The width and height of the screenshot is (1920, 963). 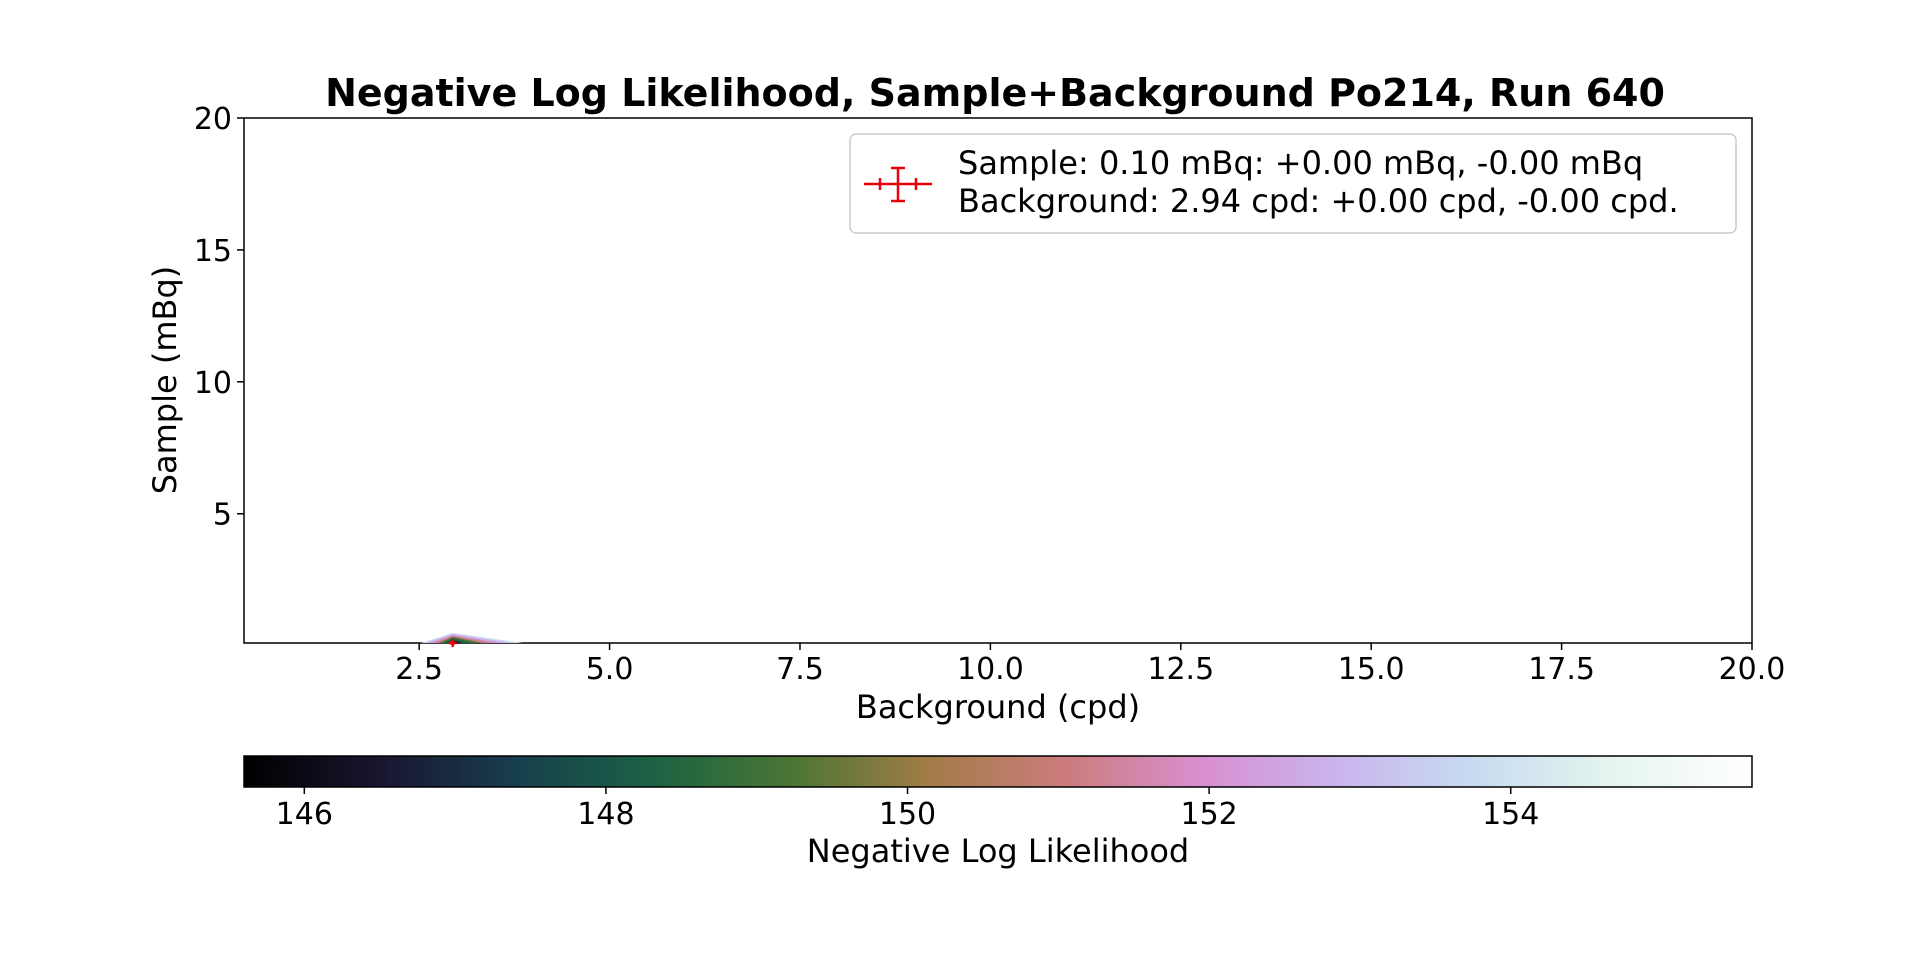 I want to click on y-tick-label: 20, so click(x=213, y=119).